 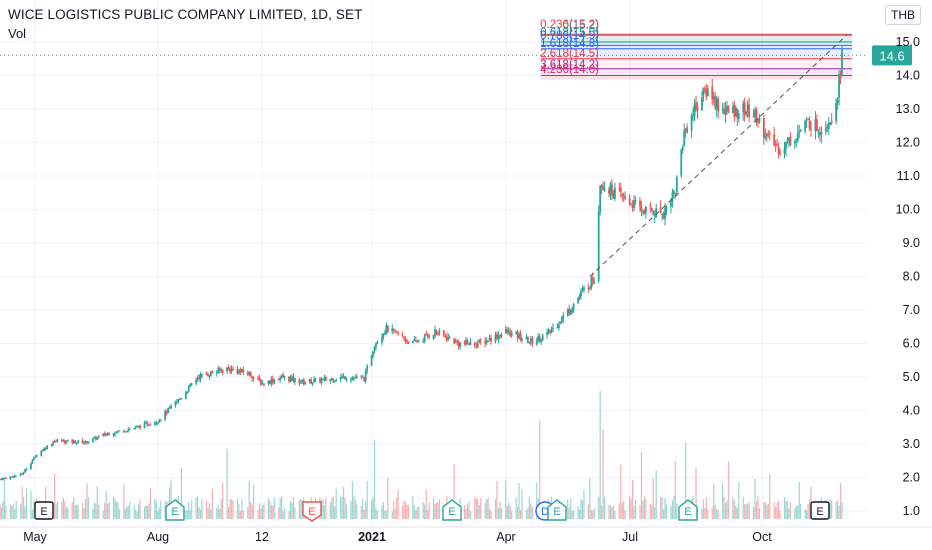 I want to click on event-marker-label: E, so click(x=819, y=512).